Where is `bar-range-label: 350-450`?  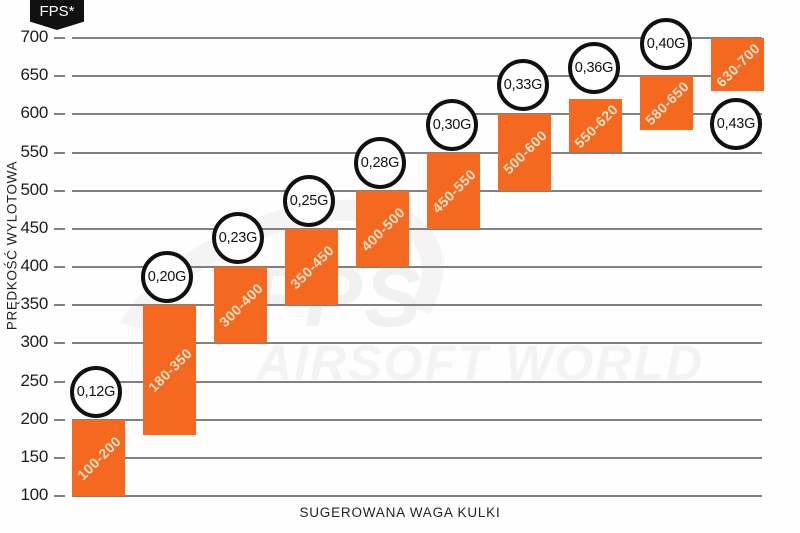 bar-range-label: 350-450 is located at coordinates (311, 267).